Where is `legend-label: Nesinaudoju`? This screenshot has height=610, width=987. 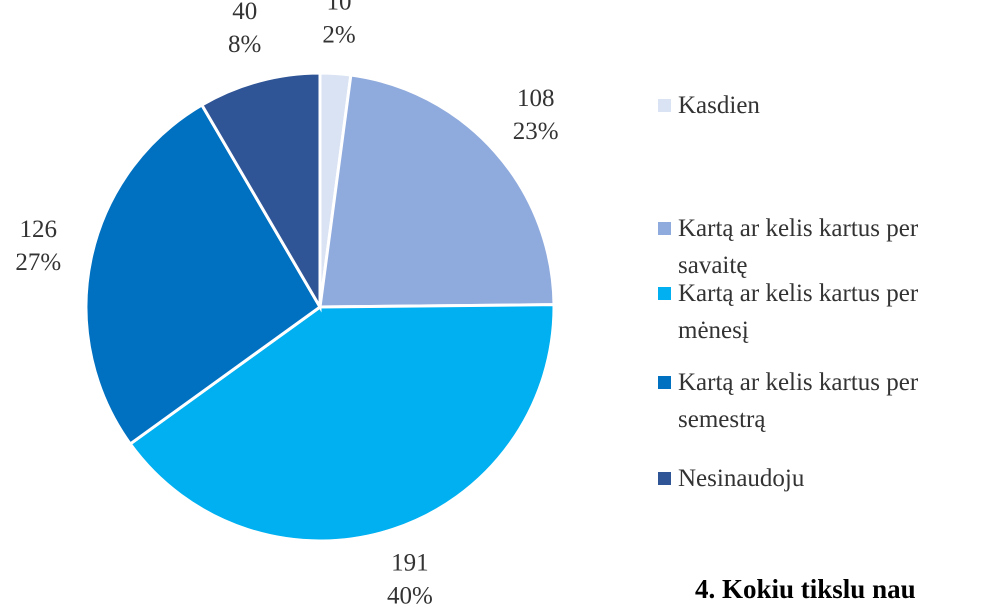
legend-label: Nesinaudoju is located at coordinates (741, 478).